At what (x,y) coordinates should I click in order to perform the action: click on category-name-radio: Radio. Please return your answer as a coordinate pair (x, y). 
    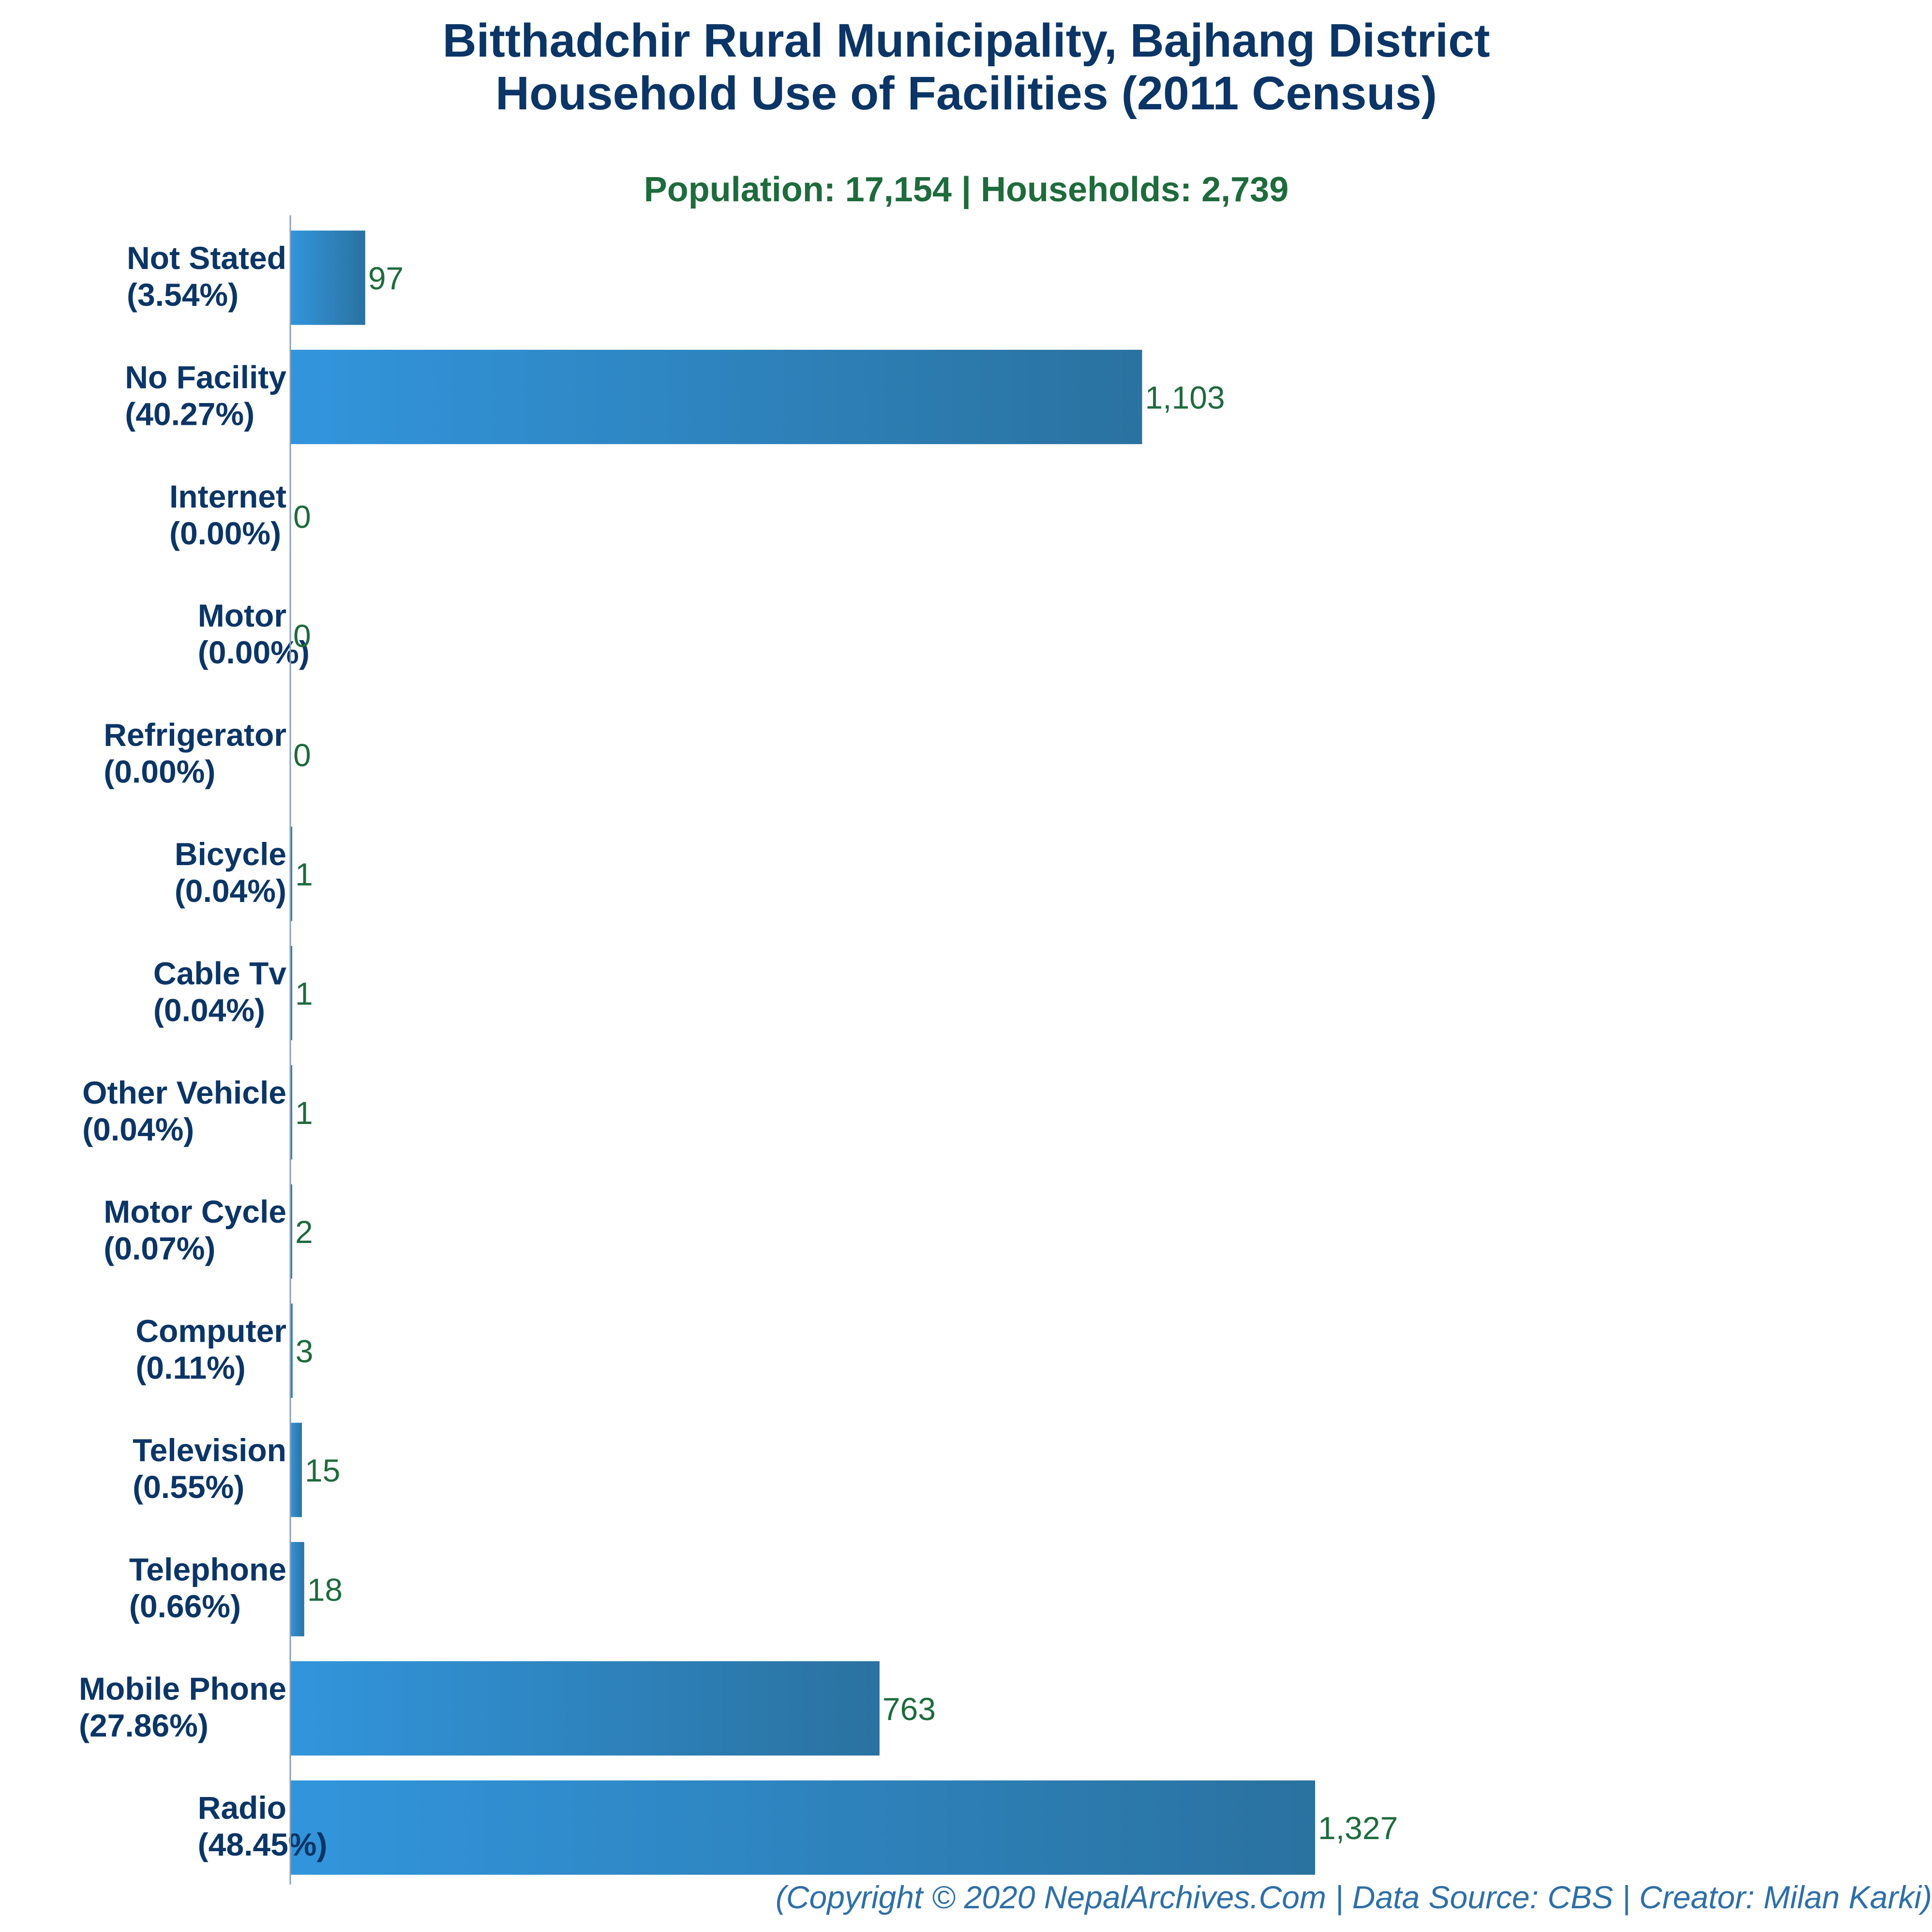
    Looking at the image, I should click on (242, 1808).